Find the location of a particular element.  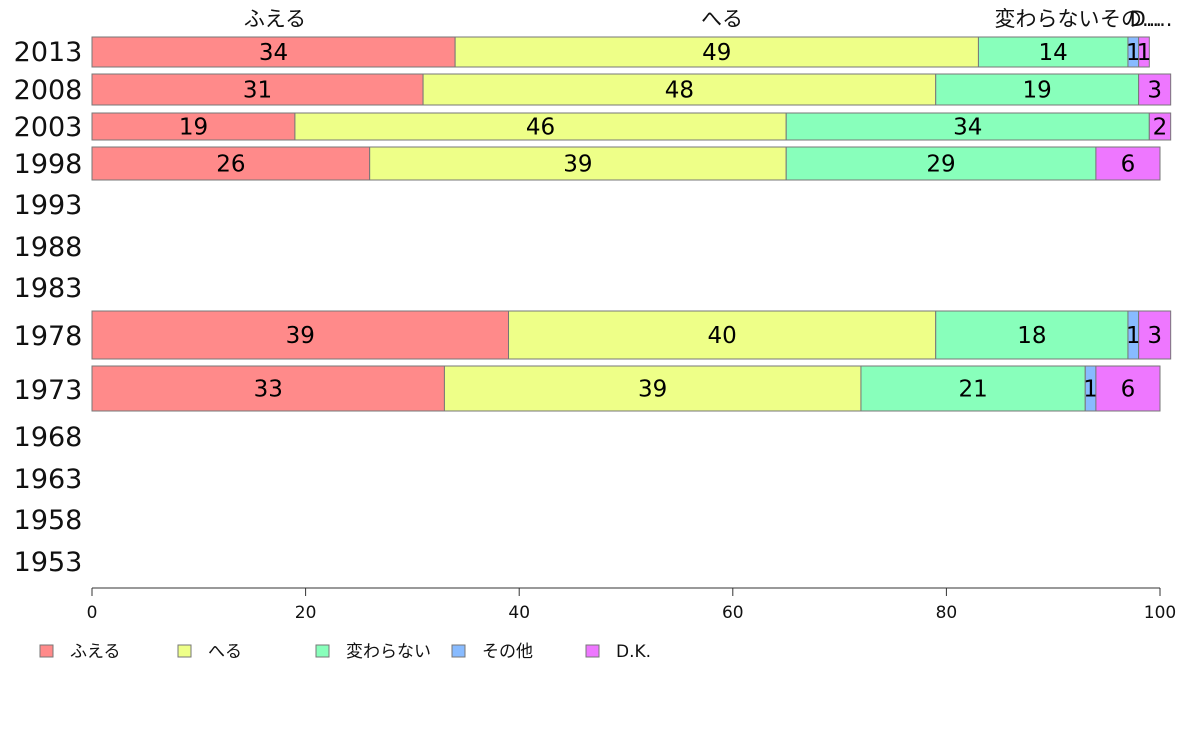

bar-value-label: 26 is located at coordinates (230, 165).